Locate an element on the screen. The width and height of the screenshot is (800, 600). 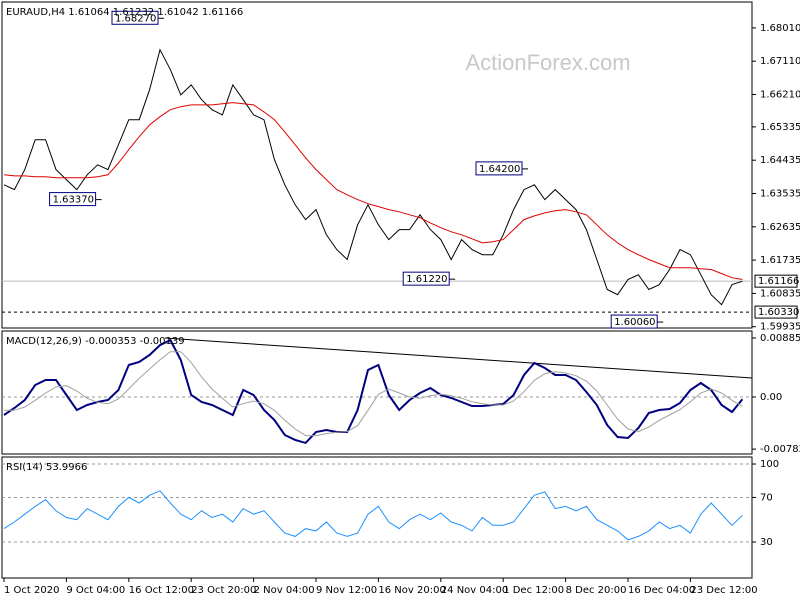
annotation-label: 1.64200 is located at coordinates (499, 169).